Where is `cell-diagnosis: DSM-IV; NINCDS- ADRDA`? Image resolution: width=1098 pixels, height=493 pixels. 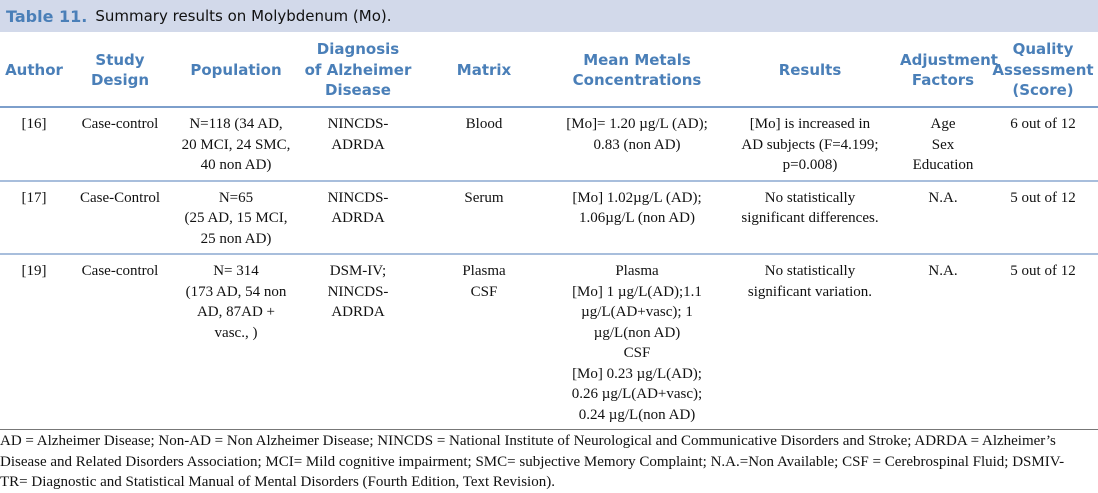 cell-diagnosis: DSM-IV; NINCDS- ADRDA is located at coordinates (358, 342).